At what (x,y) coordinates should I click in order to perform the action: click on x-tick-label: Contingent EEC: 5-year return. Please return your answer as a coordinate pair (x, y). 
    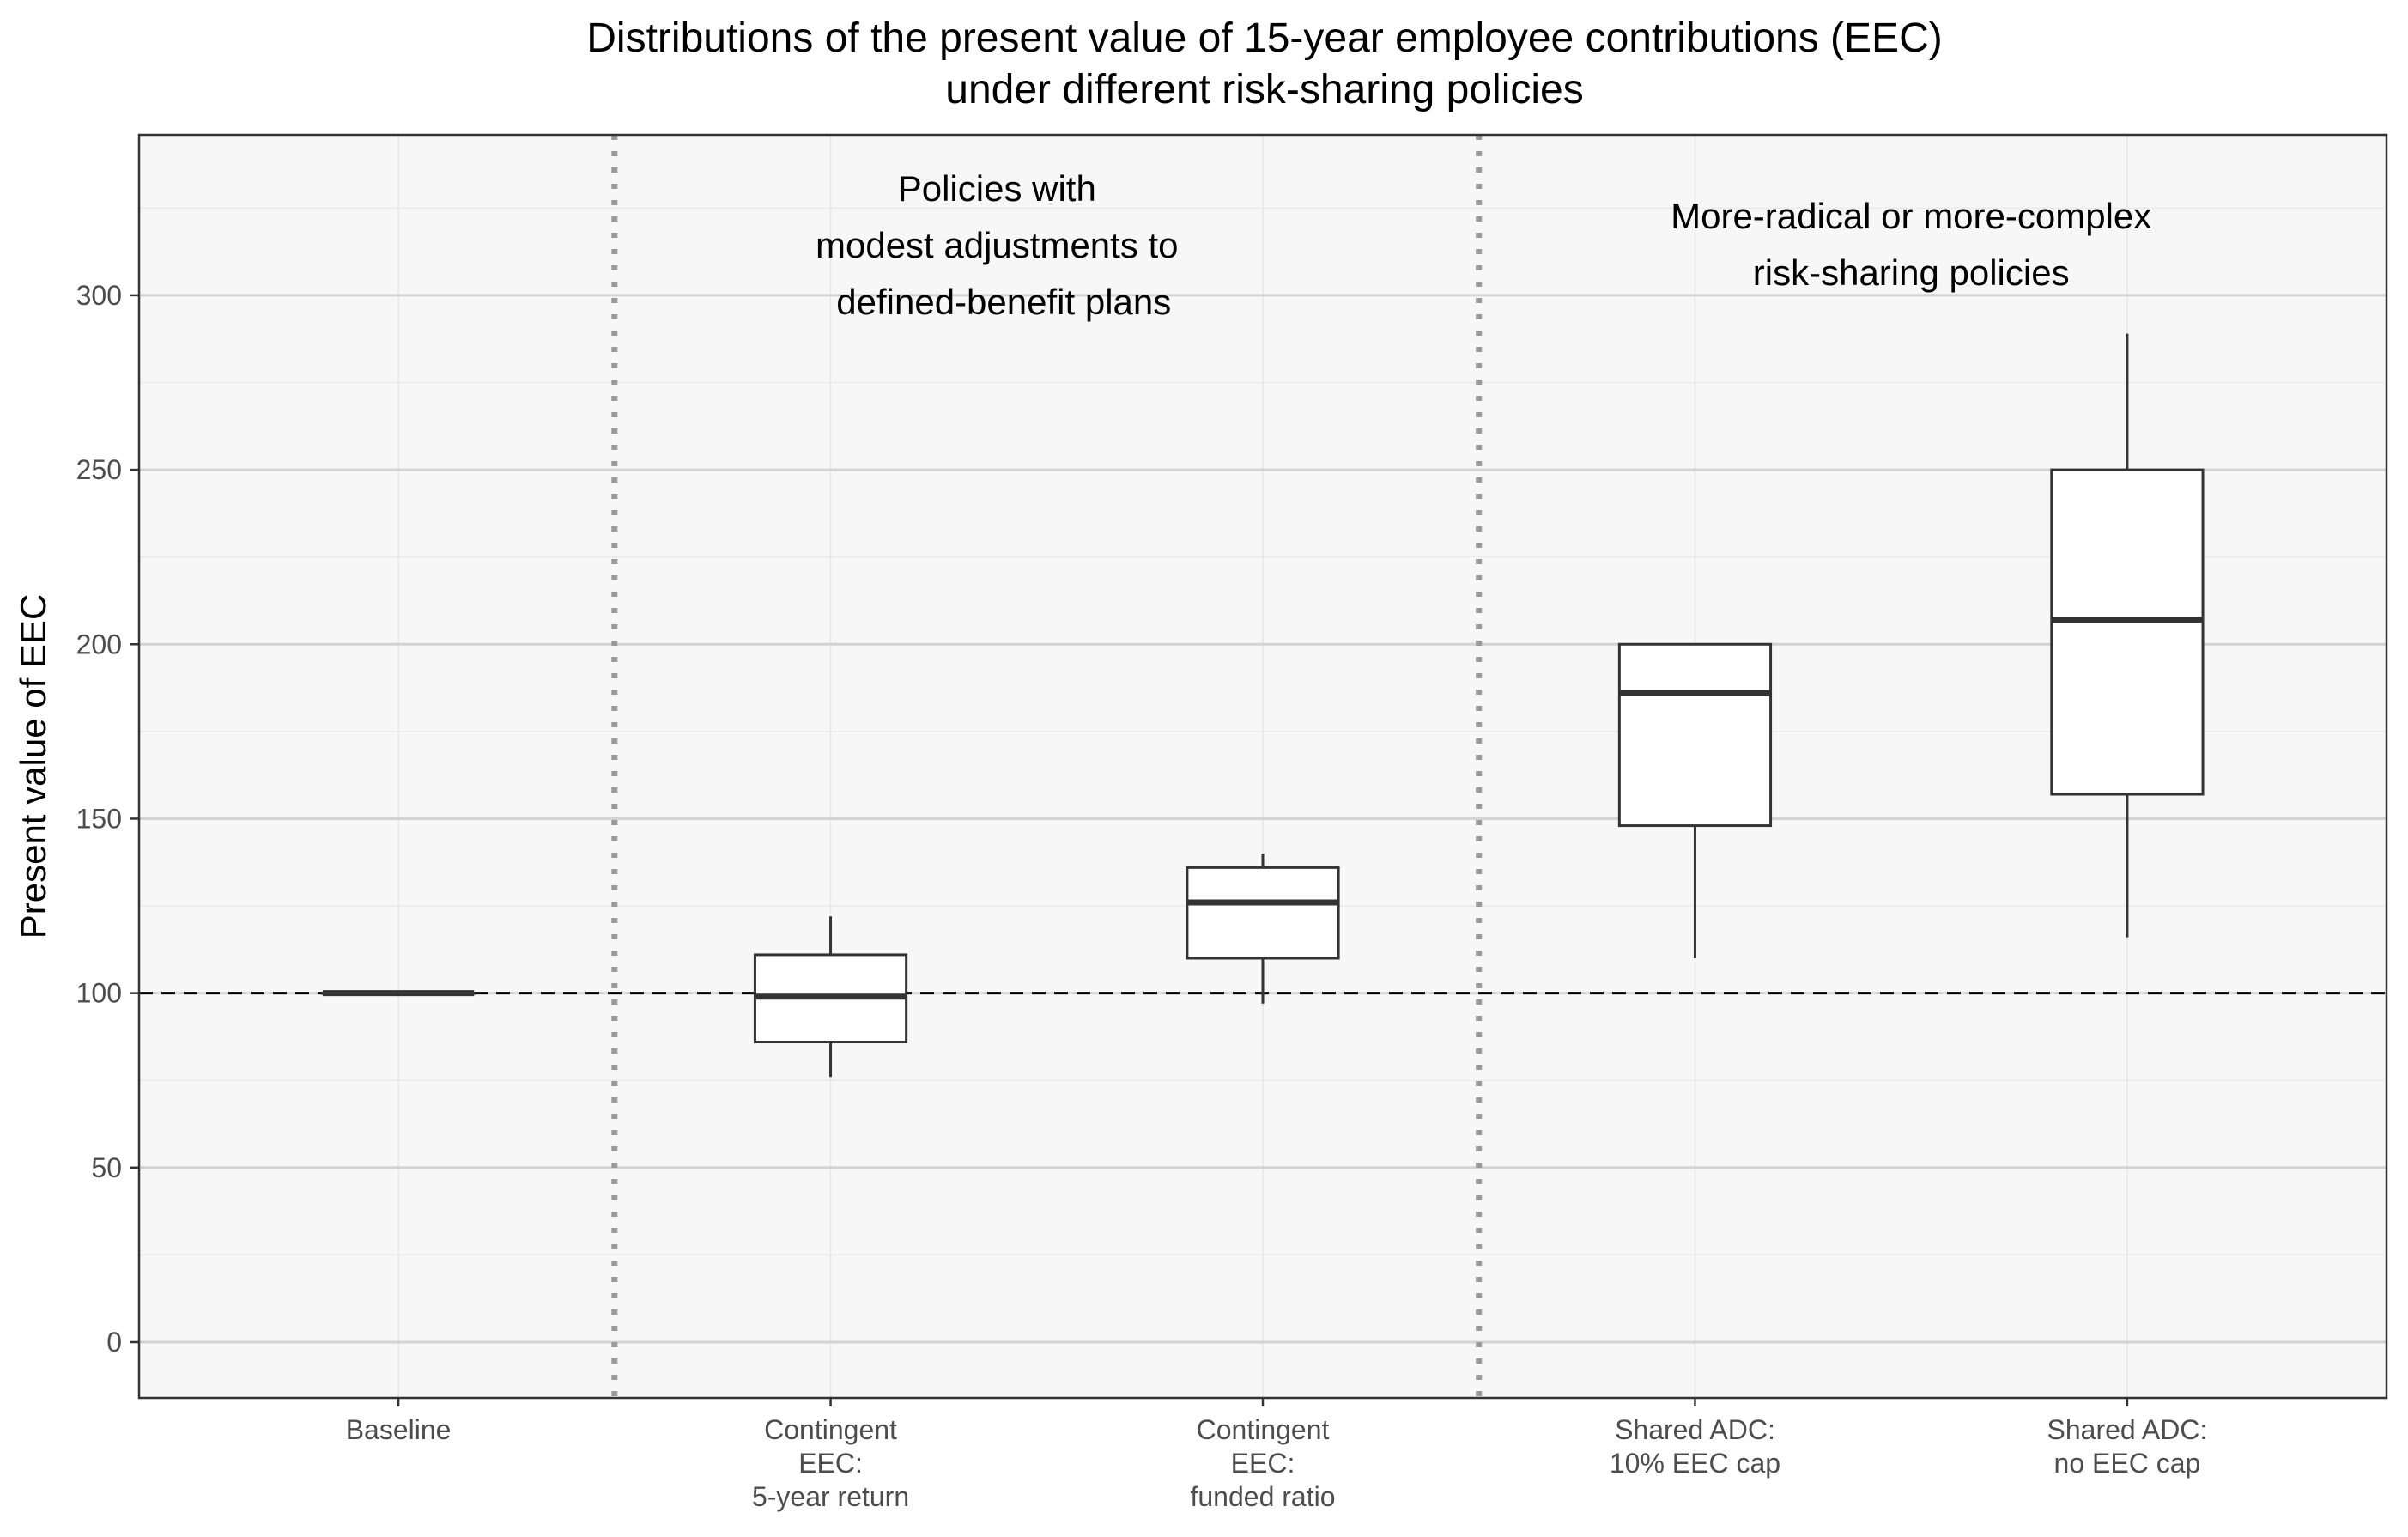
    Looking at the image, I should click on (831, 1463).